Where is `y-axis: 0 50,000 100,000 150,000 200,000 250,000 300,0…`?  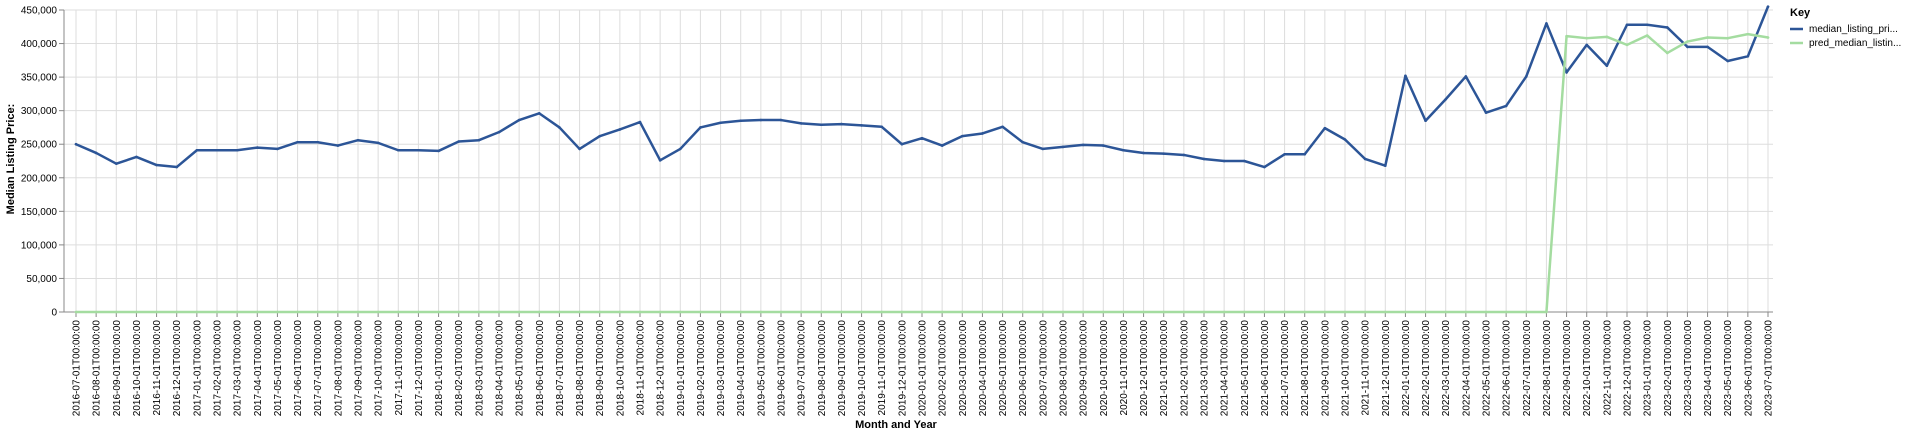 y-axis: 0 50,000 100,000 150,000 200,000 250,000 300,0… is located at coordinates (43, 162).